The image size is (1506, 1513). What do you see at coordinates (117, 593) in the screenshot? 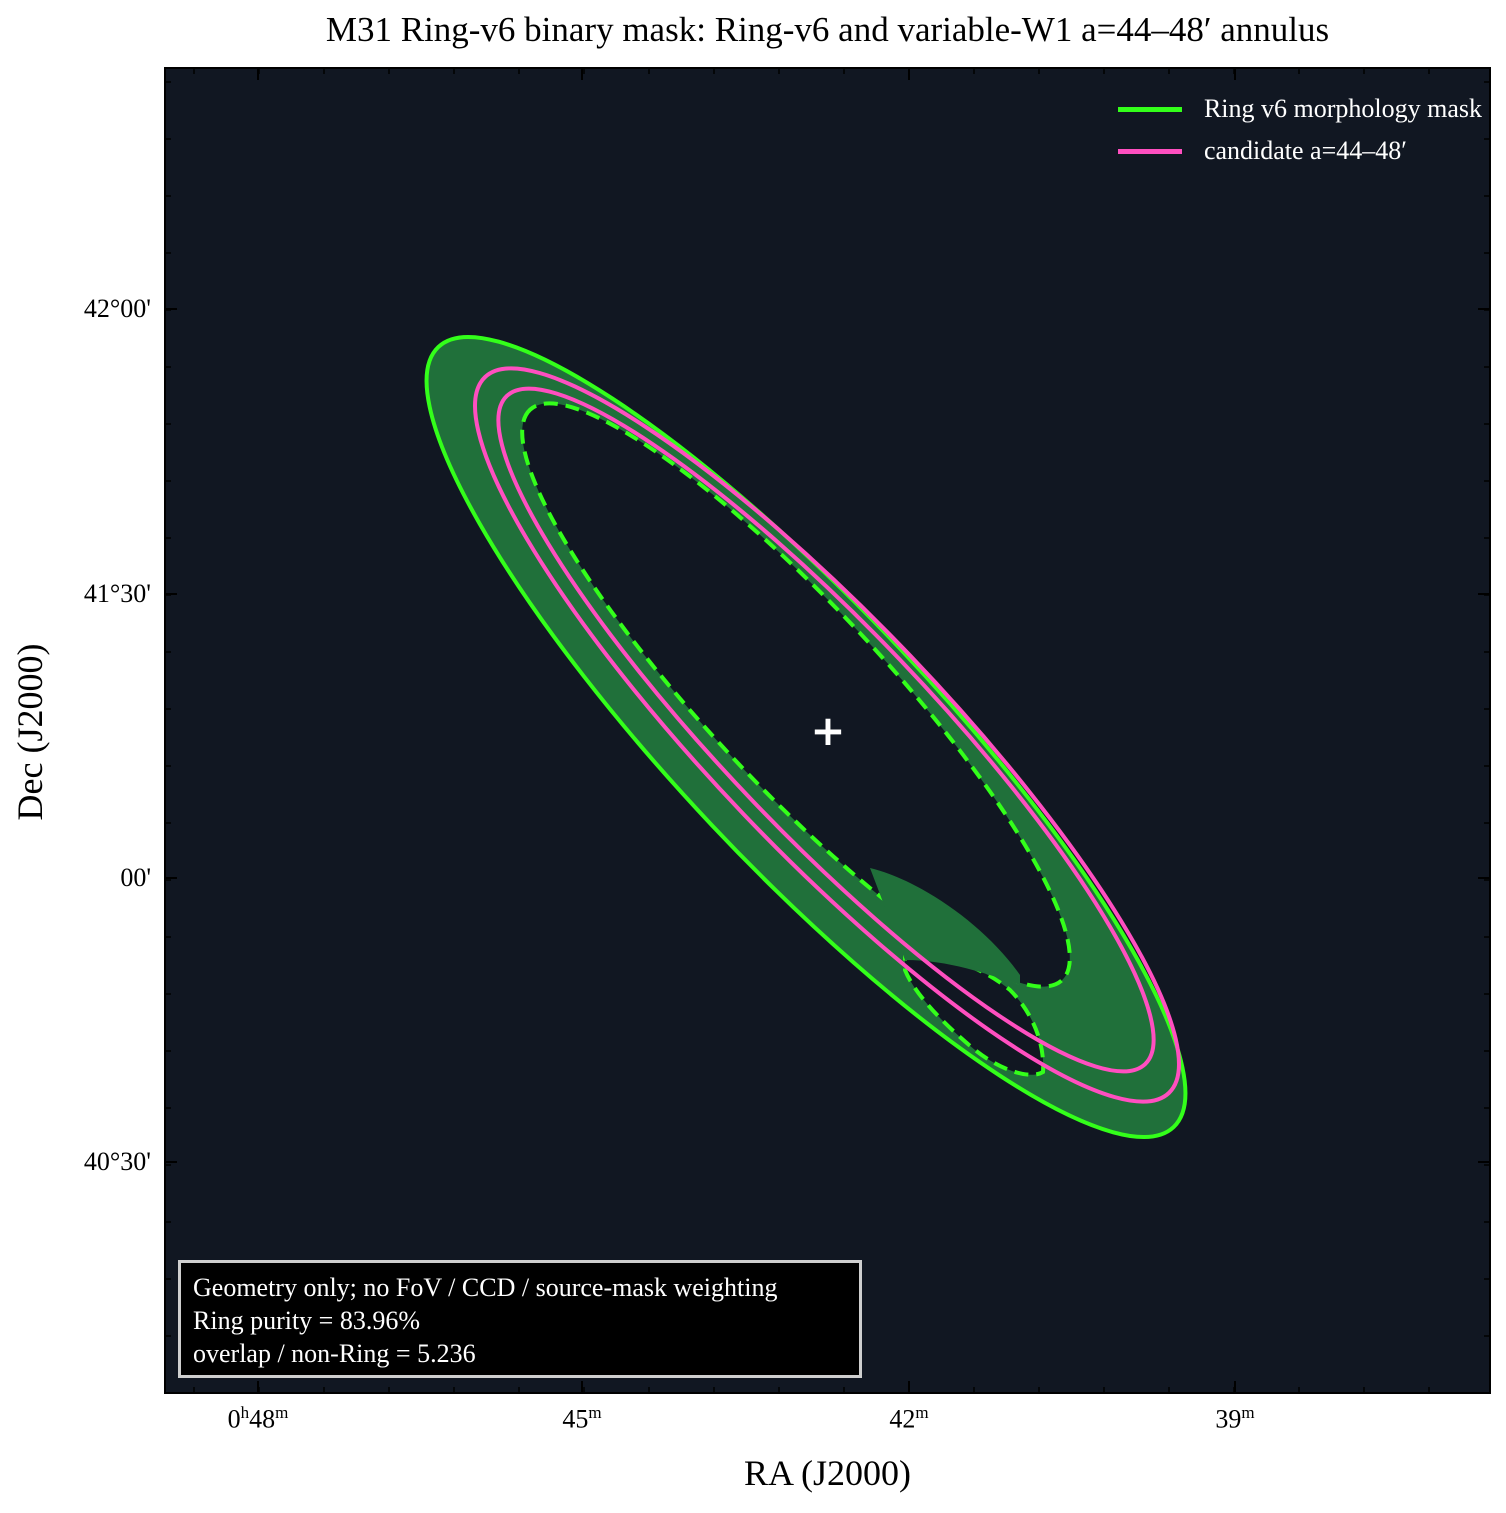
I see `y-tick-label-2: 41°30'` at bounding box center [117, 593].